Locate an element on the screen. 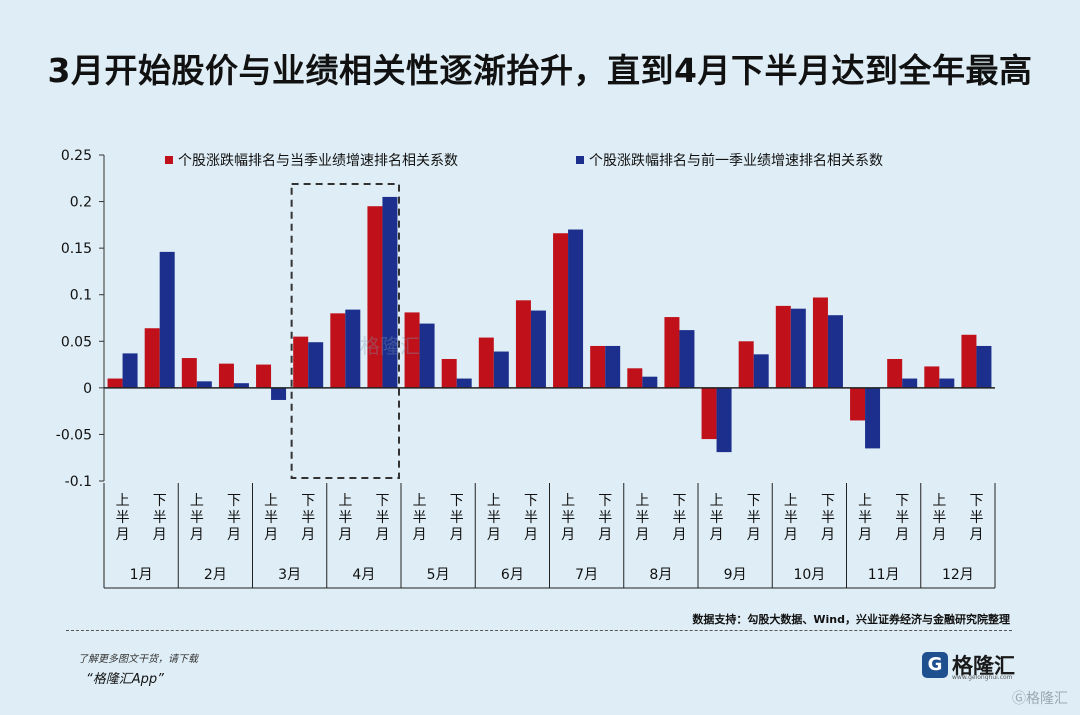 The image size is (1080, 715). y-tick-label: 0.2 is located at coordinates (81, 203).